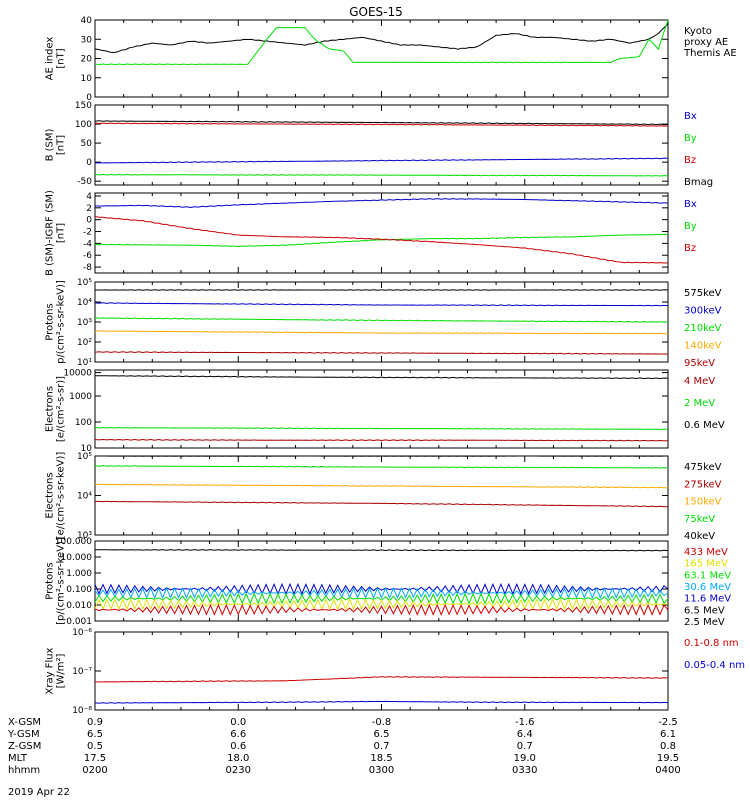  What do you see at coordinates (83, 106) in the screenshot?
I see `y-tick-label: 150` at bounding box center [83, 106].